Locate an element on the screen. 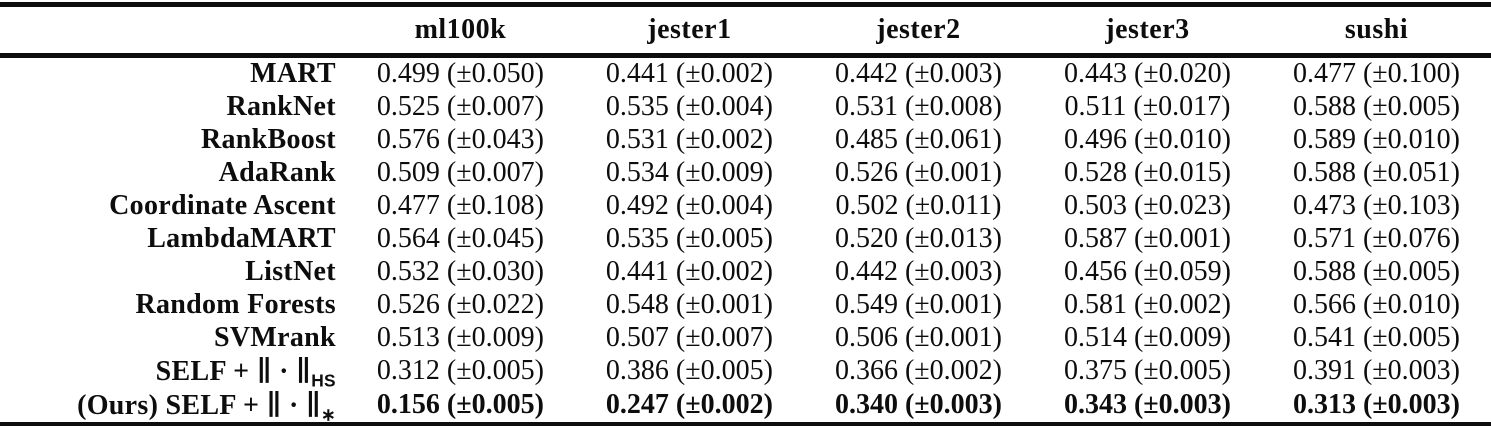 This screenshot has width=1491, height=432. method-name: ListNet is located at coordinates (290, 271).